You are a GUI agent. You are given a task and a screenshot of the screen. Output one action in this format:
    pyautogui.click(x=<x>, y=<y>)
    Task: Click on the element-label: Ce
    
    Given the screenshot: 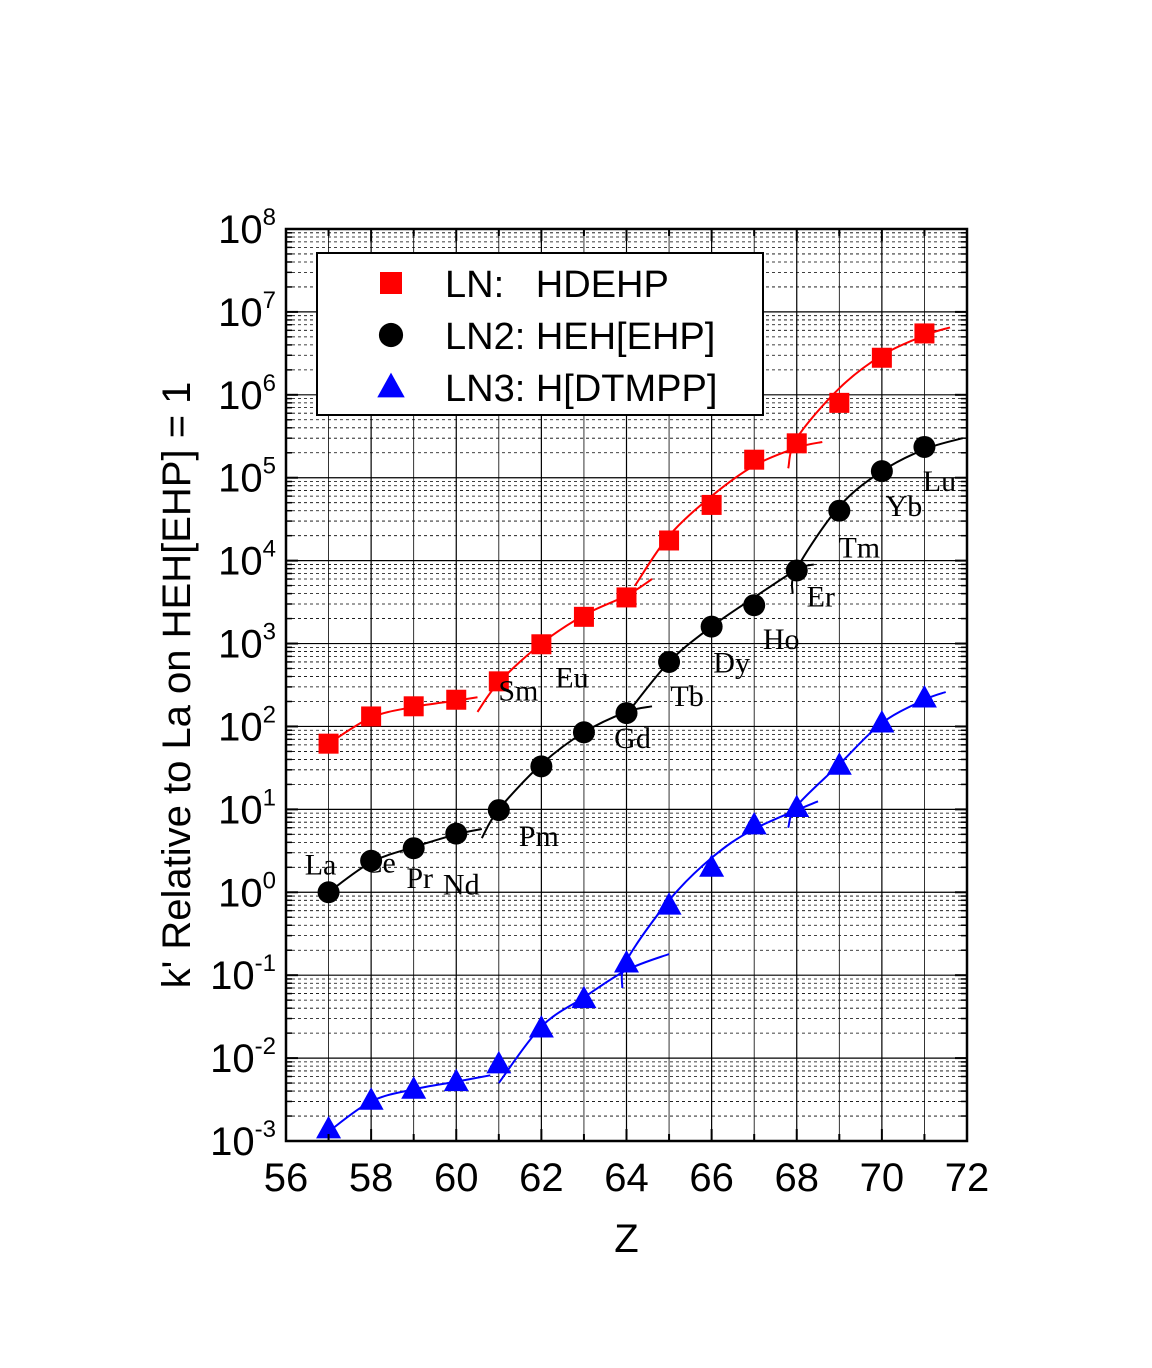 What is the action you would take?
    pyautogui.click(x=378, y=863)
    